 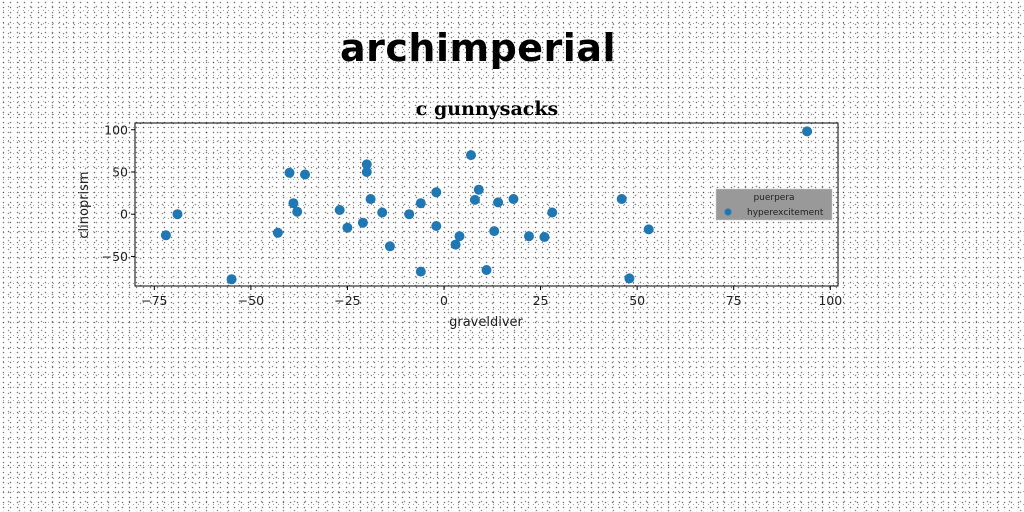 What do you see at coordinates (116, 129) in the screenshot?
I see `y-tick-label: 100` at bounding box center [116, 129].